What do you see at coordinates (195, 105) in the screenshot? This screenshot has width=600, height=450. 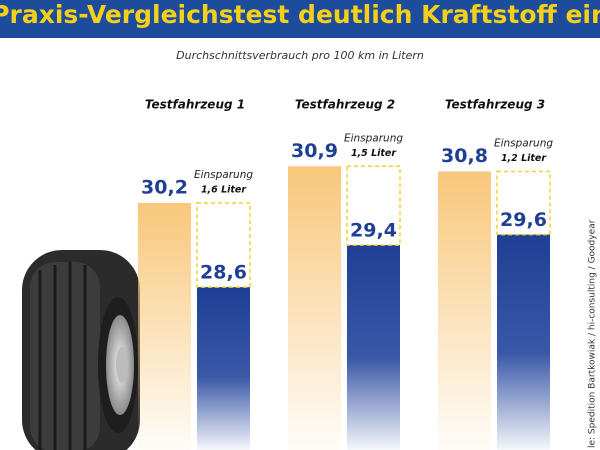 I see `category-label: Testfahrzeug 1` at bounding box center [195, 105].